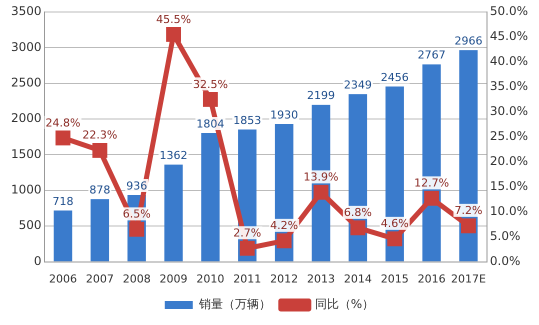 Image resolution: width=539 pixels, height=325 pixels. What do you see at coordinates (62, 279) in the screenshot?
I see `x-tick-label: 2006` at bounding box center [62, 279].